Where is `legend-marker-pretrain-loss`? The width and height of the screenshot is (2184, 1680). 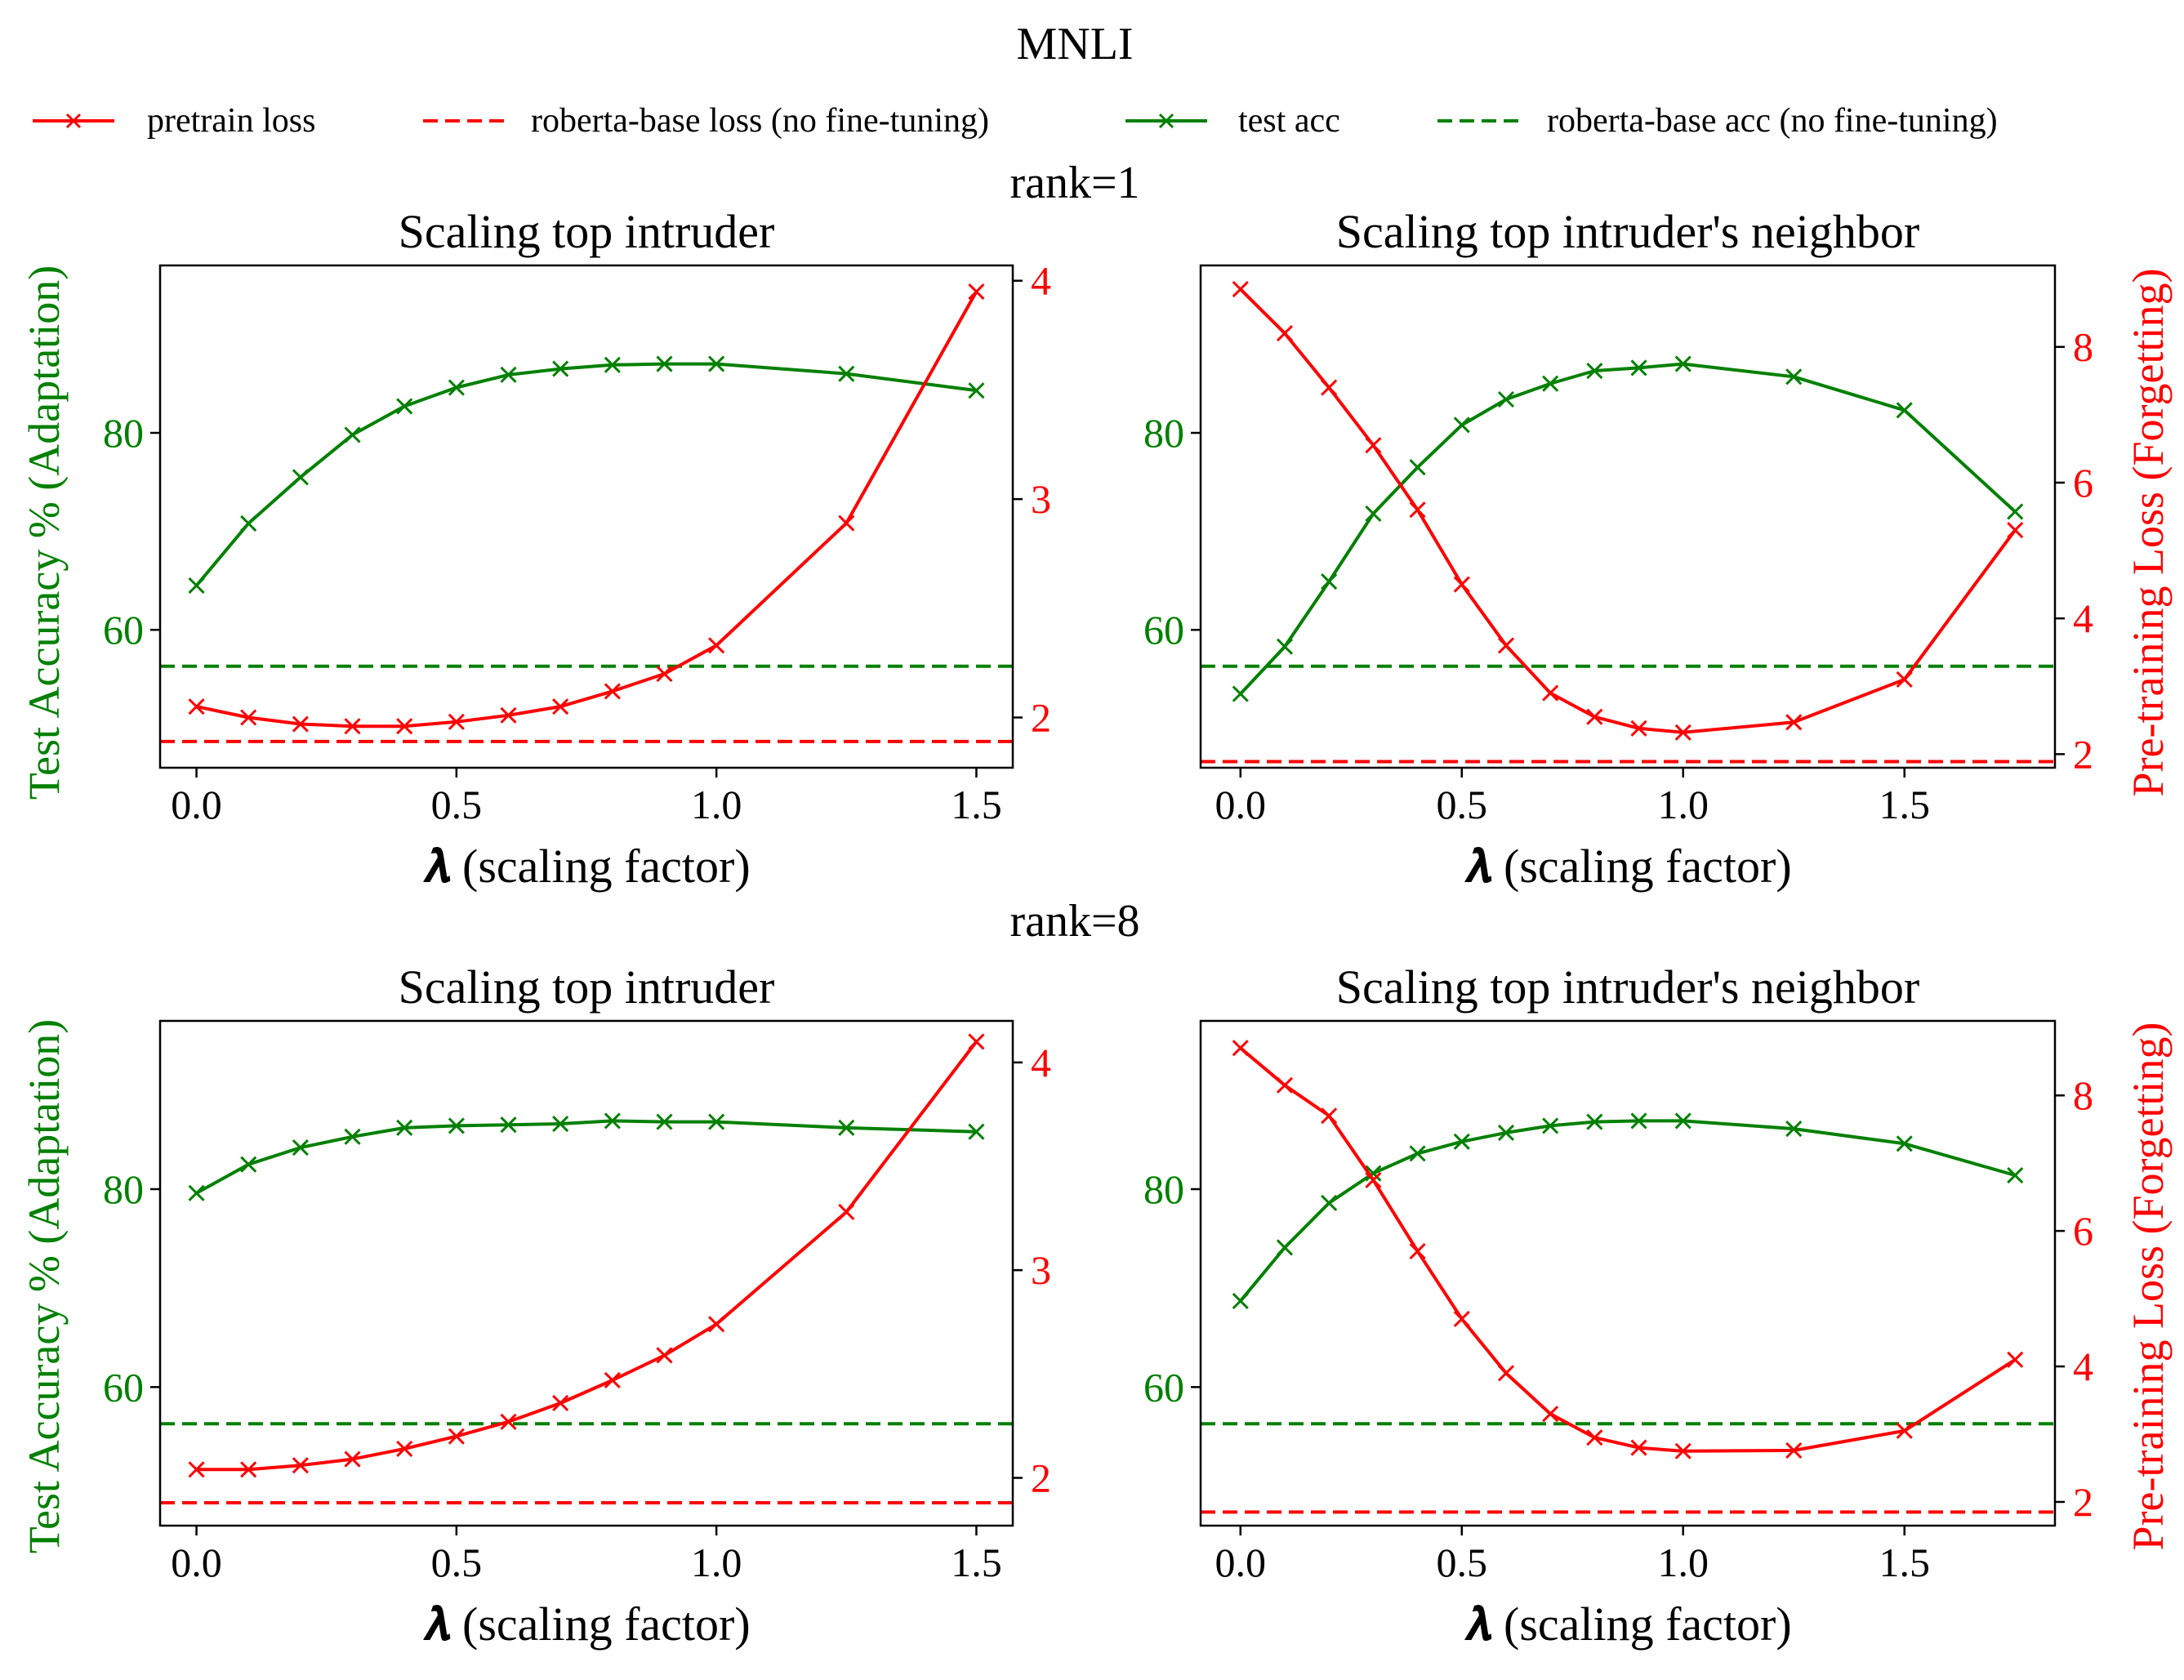 legend-marker-pretrain-loss is located at coordinates (74, 121).